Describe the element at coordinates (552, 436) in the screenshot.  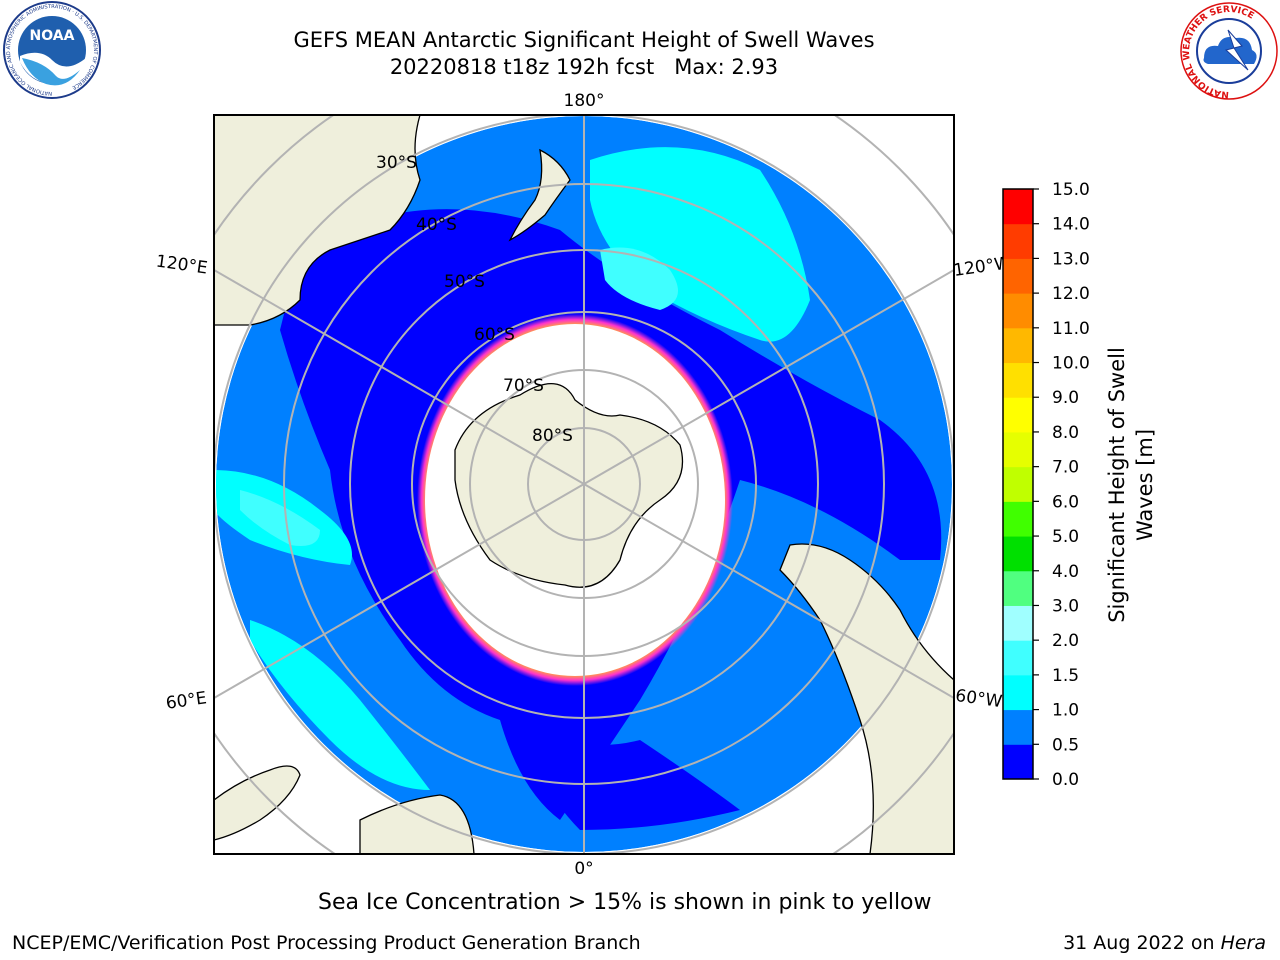
I see `lat-label-80s: 80°S` at that location.